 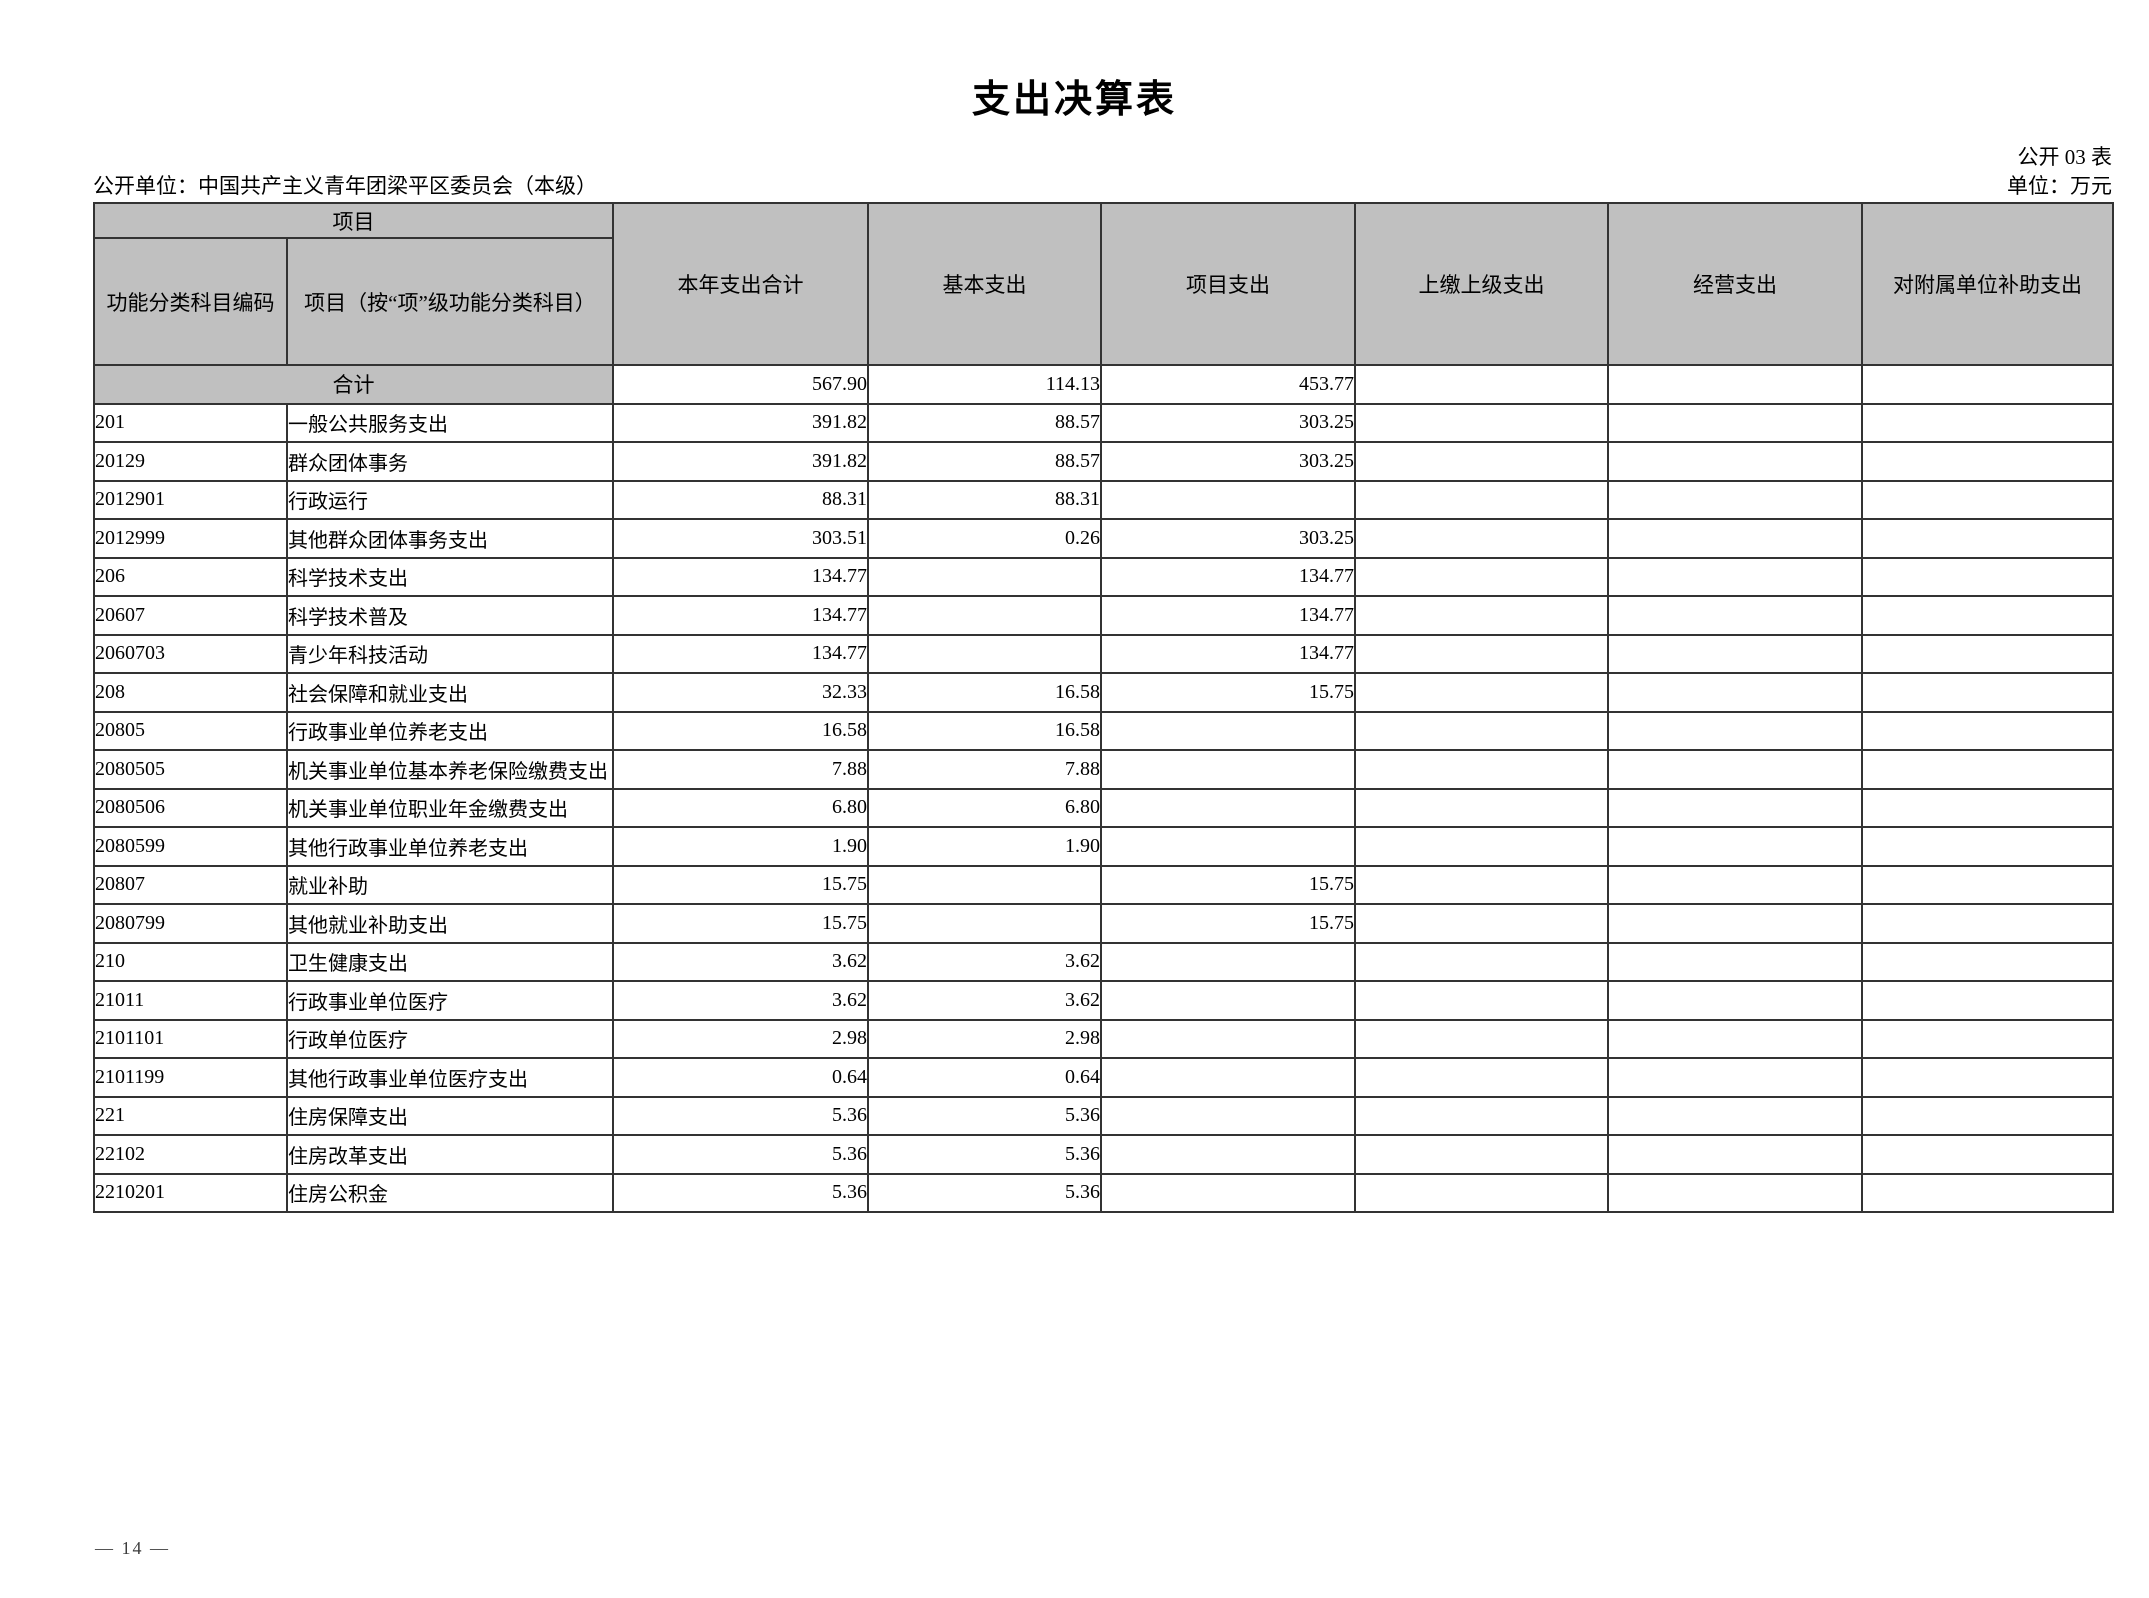 I want to click on table-row: 2101101 行政单位医疗 2.98 2.98, so click(x=1103, y=1038).